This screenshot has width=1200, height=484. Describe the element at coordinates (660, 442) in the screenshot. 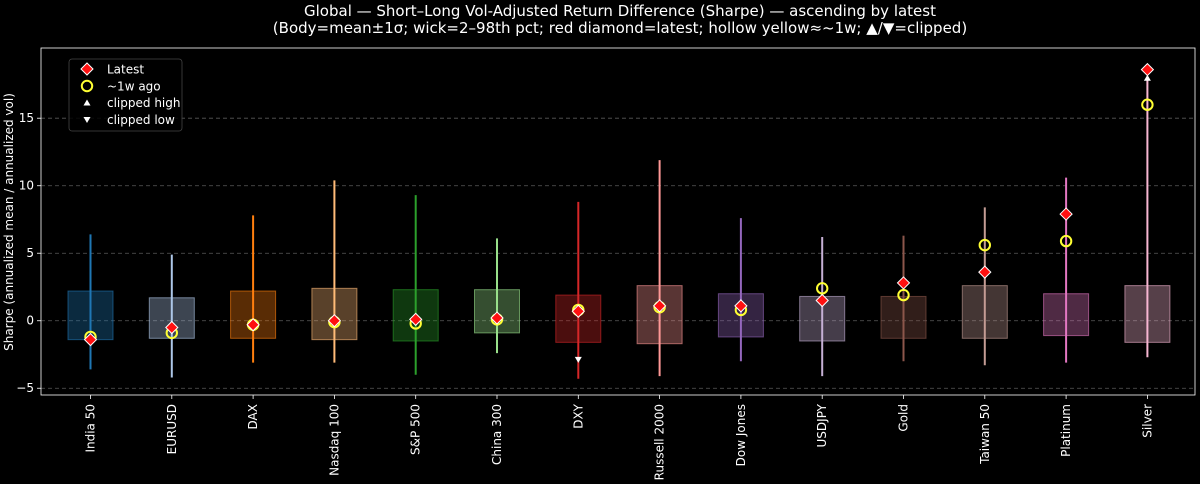

I see `x-tick-label: Russell 2000` at that location.